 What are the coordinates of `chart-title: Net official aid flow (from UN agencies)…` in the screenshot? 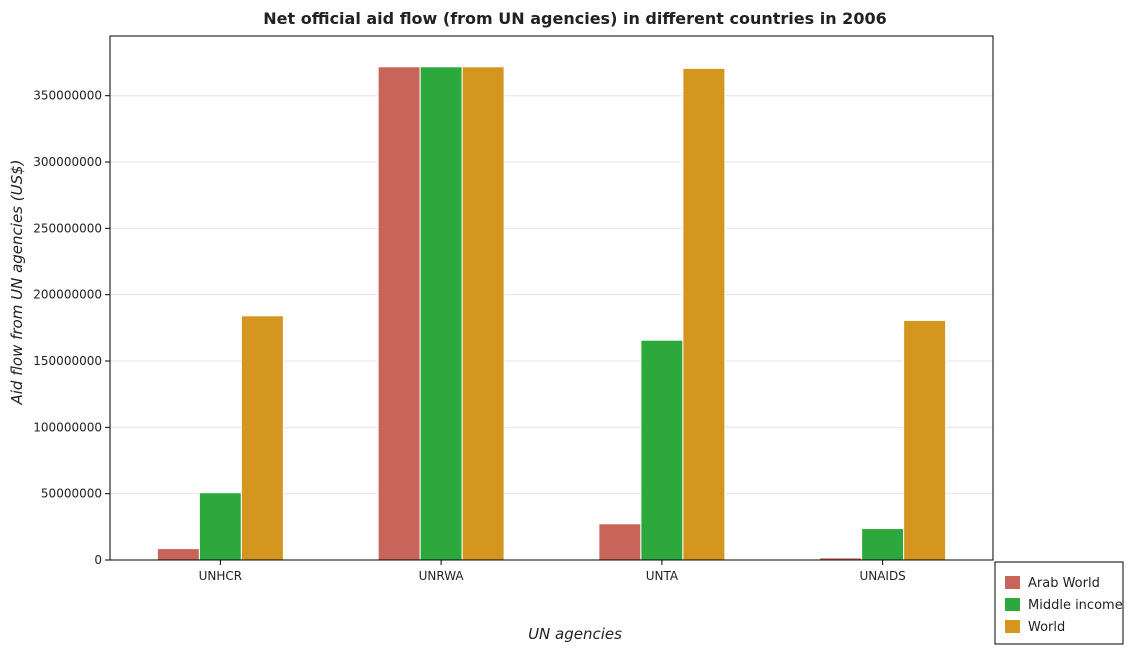 It's located at (574, 18).